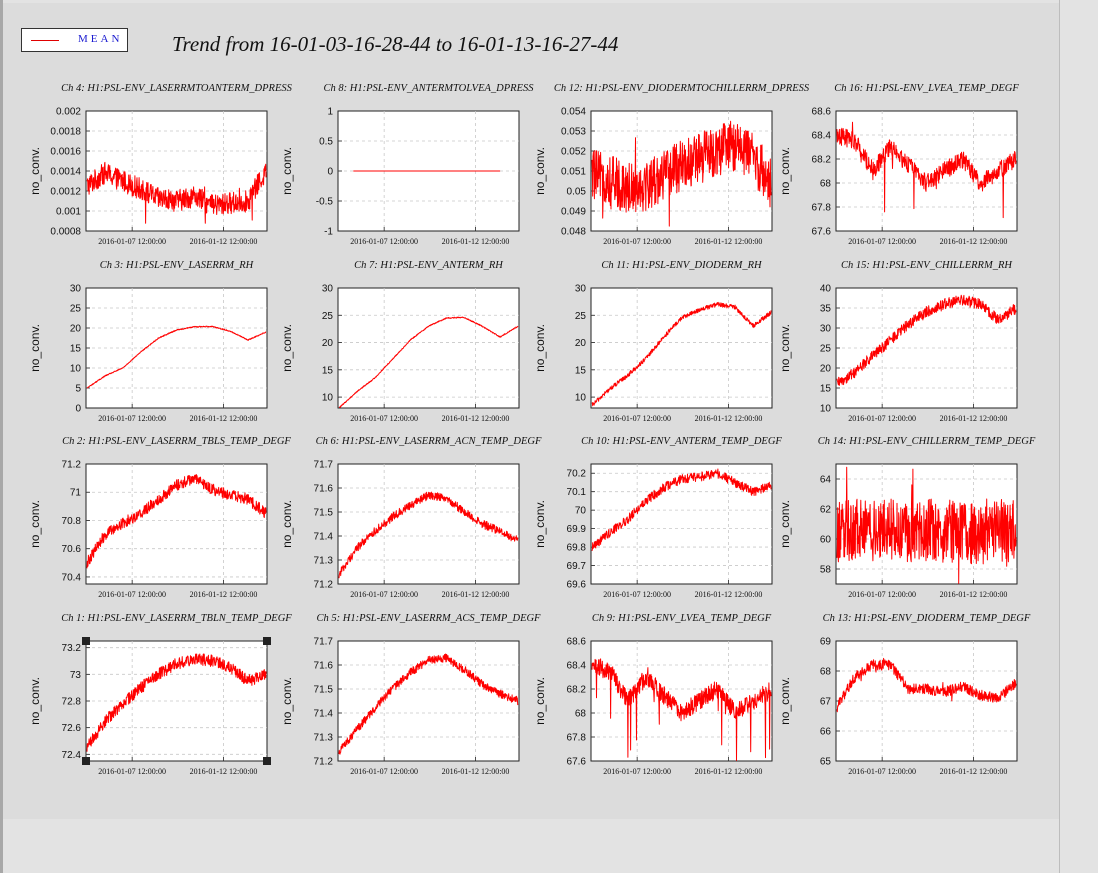 The width and height of the screenshot is (1098, 873). Describe the element at coordinates (822, 208) in the screenshot. I see `y-tick-label: 67.8` at that location.